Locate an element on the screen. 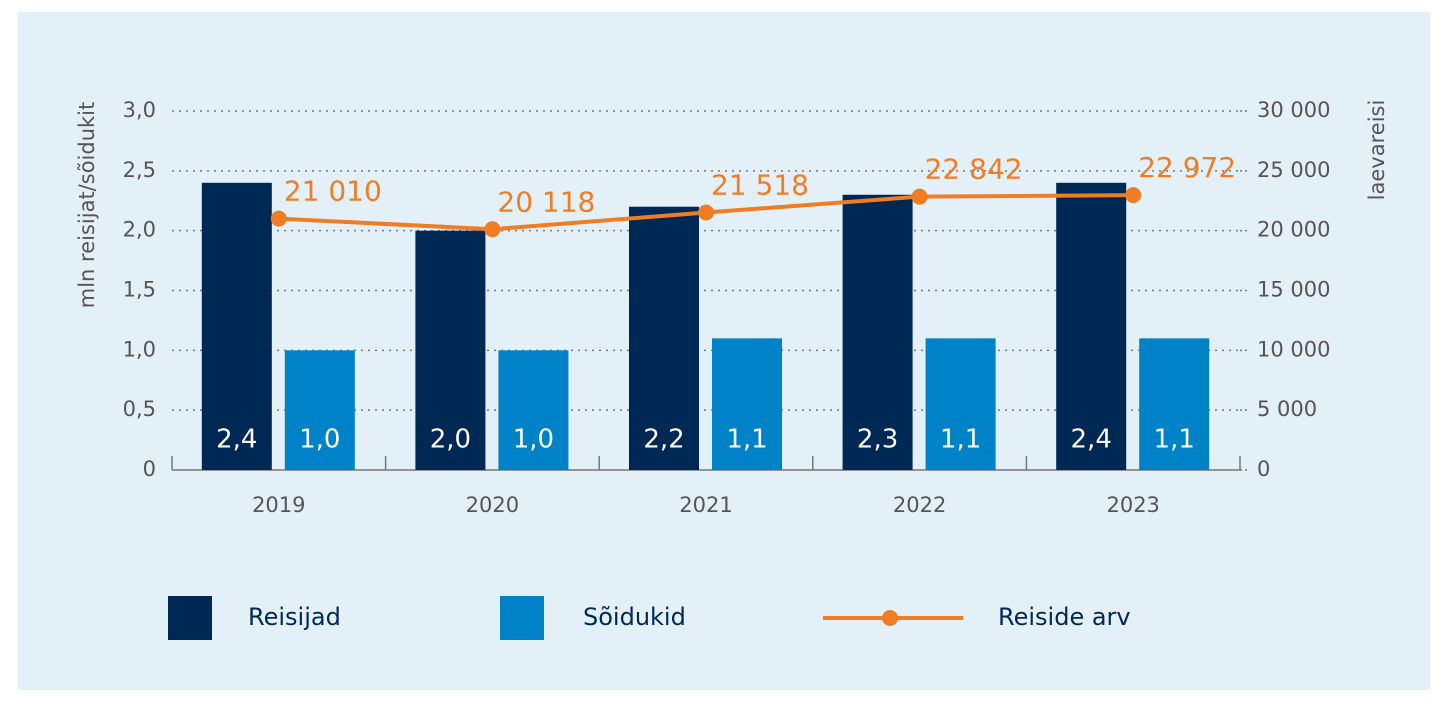  y2-tick-label: 20 000 is located at coordinates (1293, 230).